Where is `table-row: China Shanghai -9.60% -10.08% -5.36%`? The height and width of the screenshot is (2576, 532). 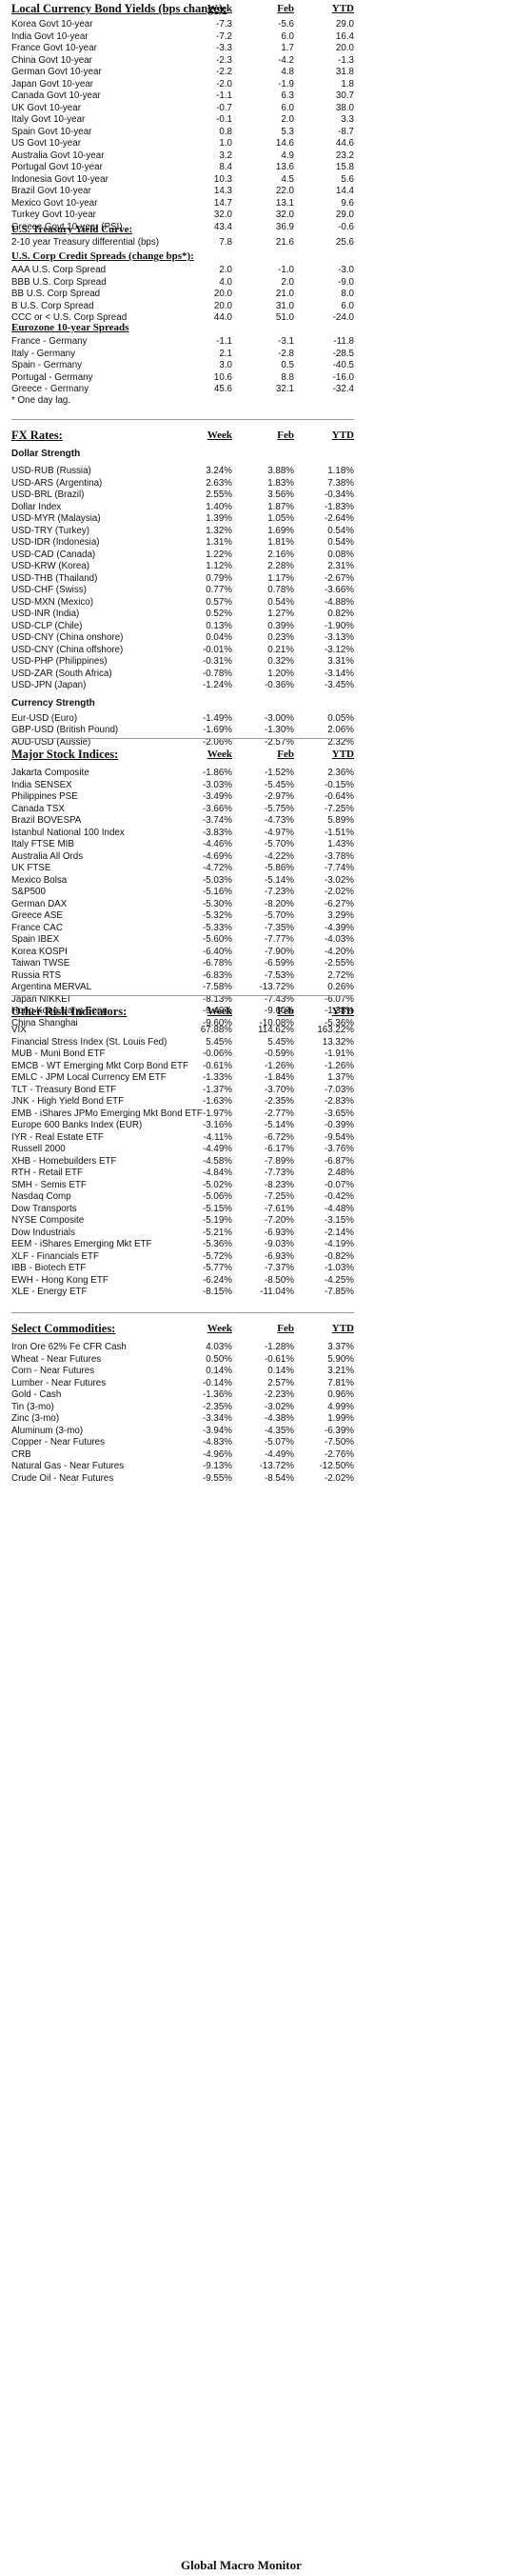 table-row: China Shanghai -9.60% -10.08% -5.36% is located at coordinates (182, 1023).